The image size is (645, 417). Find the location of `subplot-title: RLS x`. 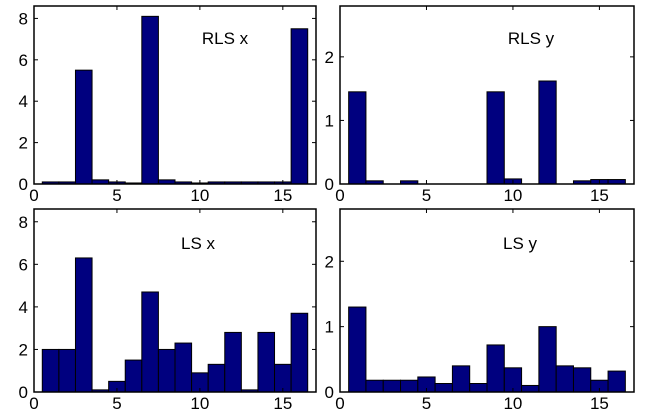

subplot-title: RLS x is located at coordinates (225, 38).